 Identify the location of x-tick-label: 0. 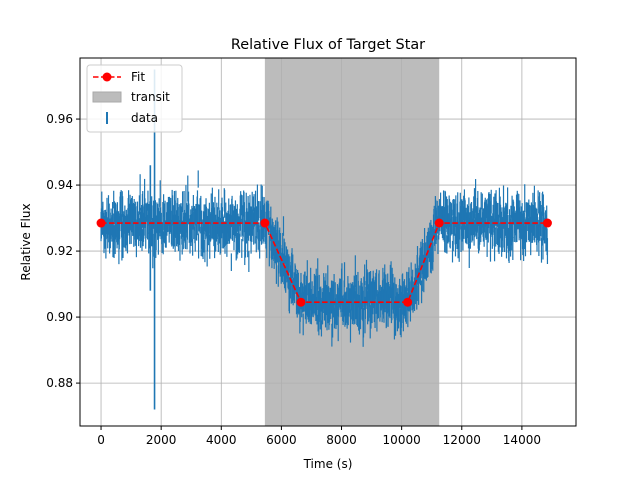
(101, 440).